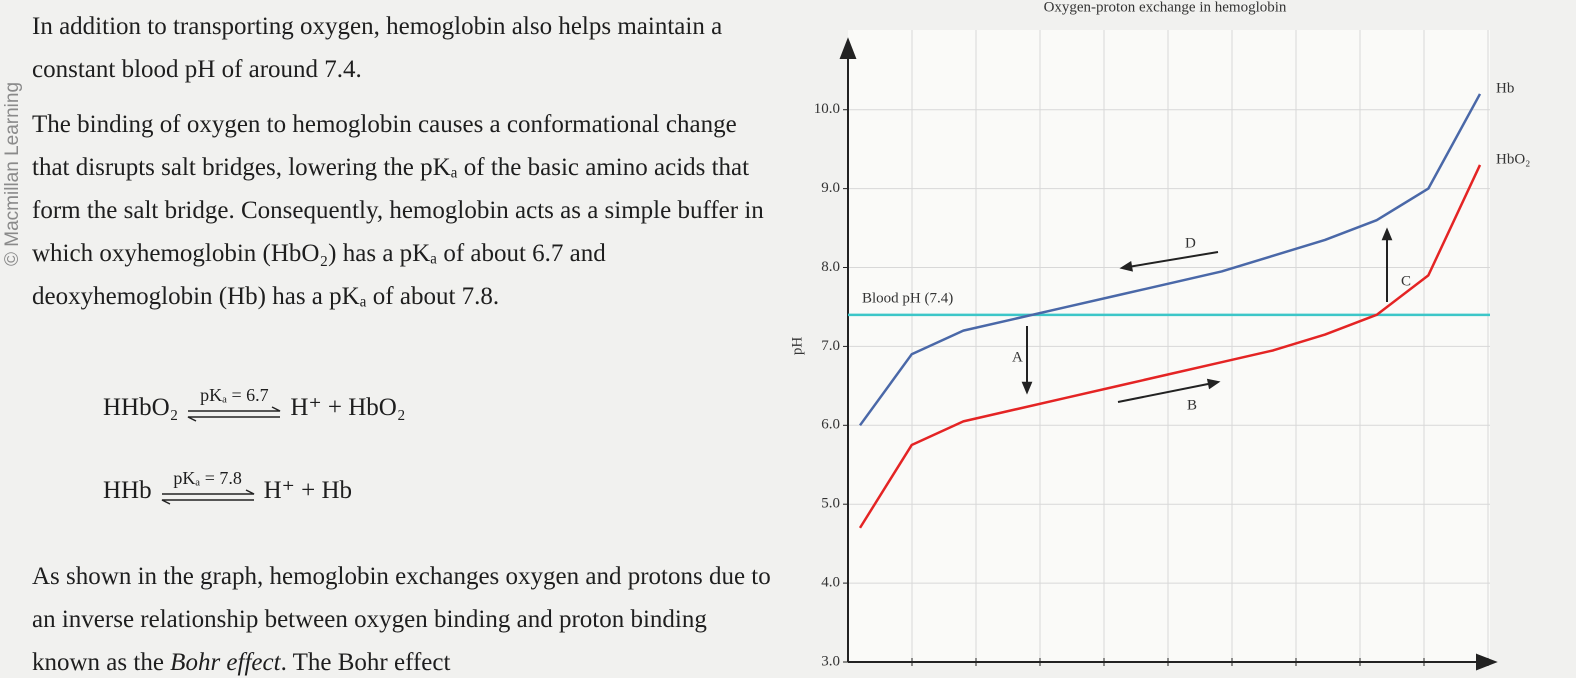 This screenshot has width=1576, height=678. Describe the element at coordinates (830, 188) in the screenshot. I see `y-tick-label: 9.0` at that location.